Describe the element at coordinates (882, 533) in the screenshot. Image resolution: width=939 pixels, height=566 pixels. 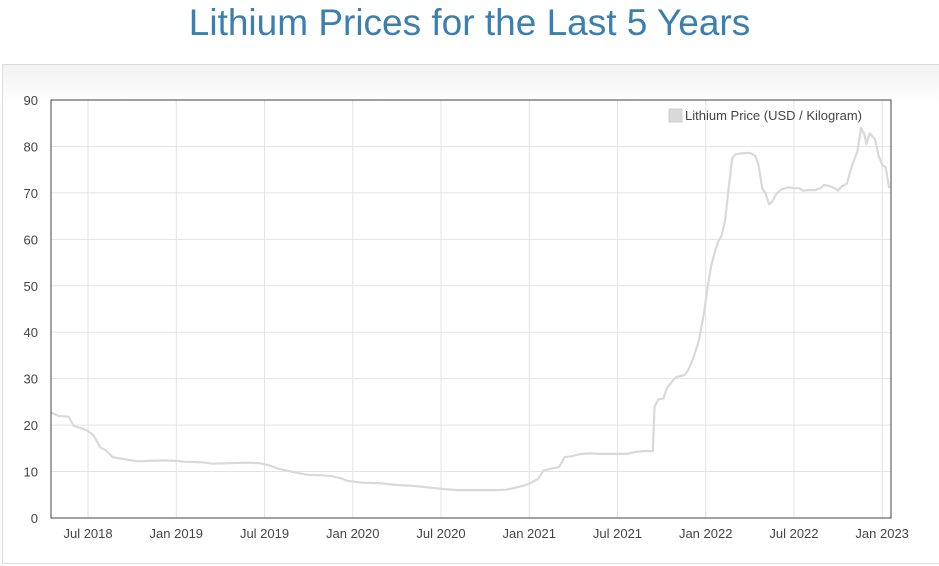
I see `x-tick-label: Jan 2023` at that location.